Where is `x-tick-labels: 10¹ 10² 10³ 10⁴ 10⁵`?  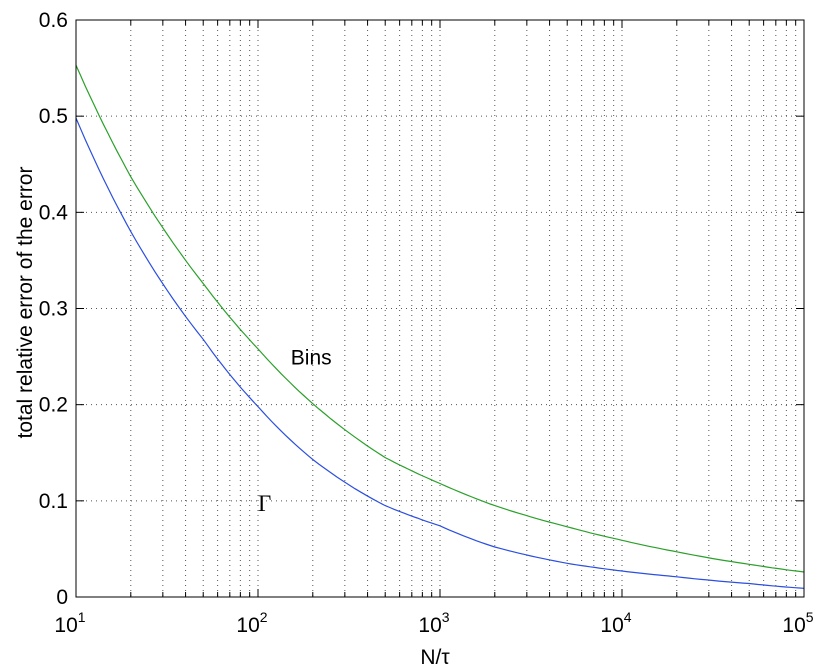 x-tick-labels: 10¹ 10² 10³ 10⁴ 10⁵ is located at coordinates (433, 623).